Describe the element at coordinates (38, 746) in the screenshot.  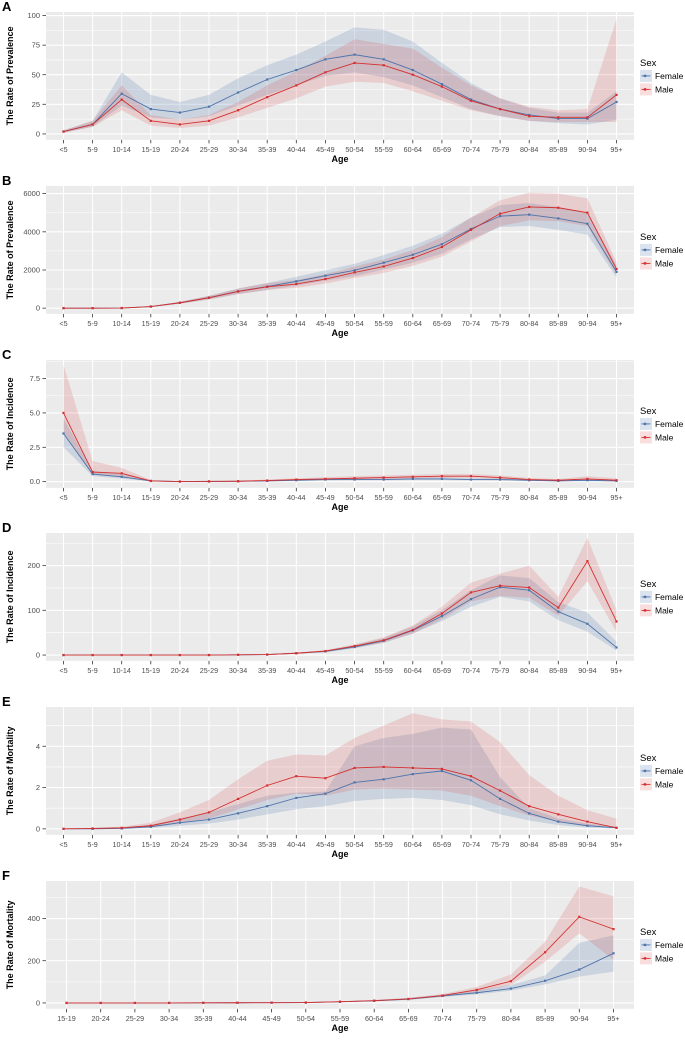
I see `svg-text: 4` at that location.